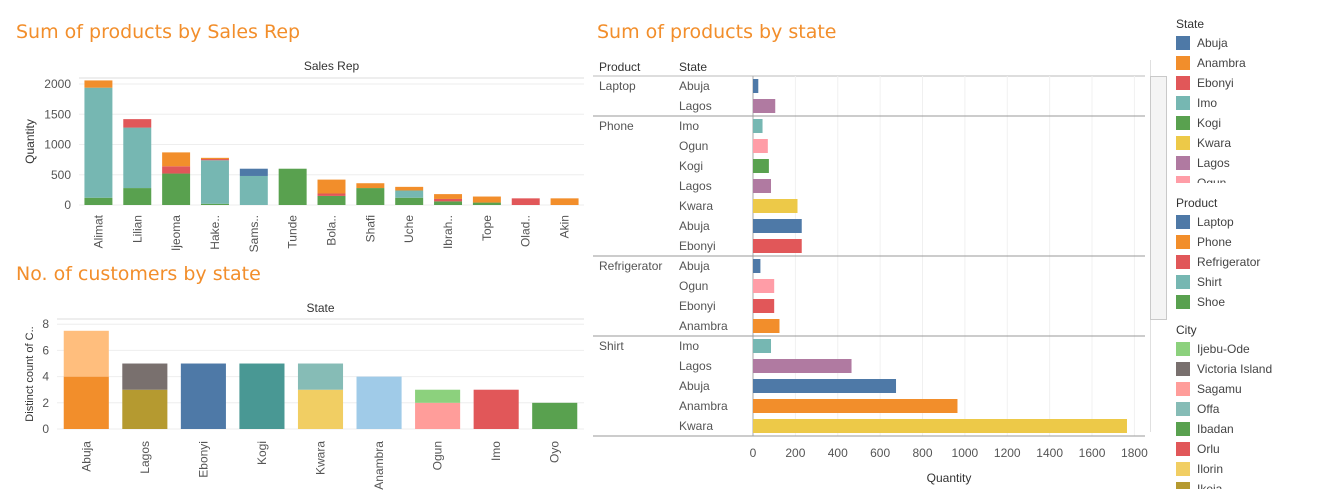  What do you see at coordinates (1092, 453) in the screenshot?
I see `state-chart-x-tick: 1600` at bounding box center [1092, 453].